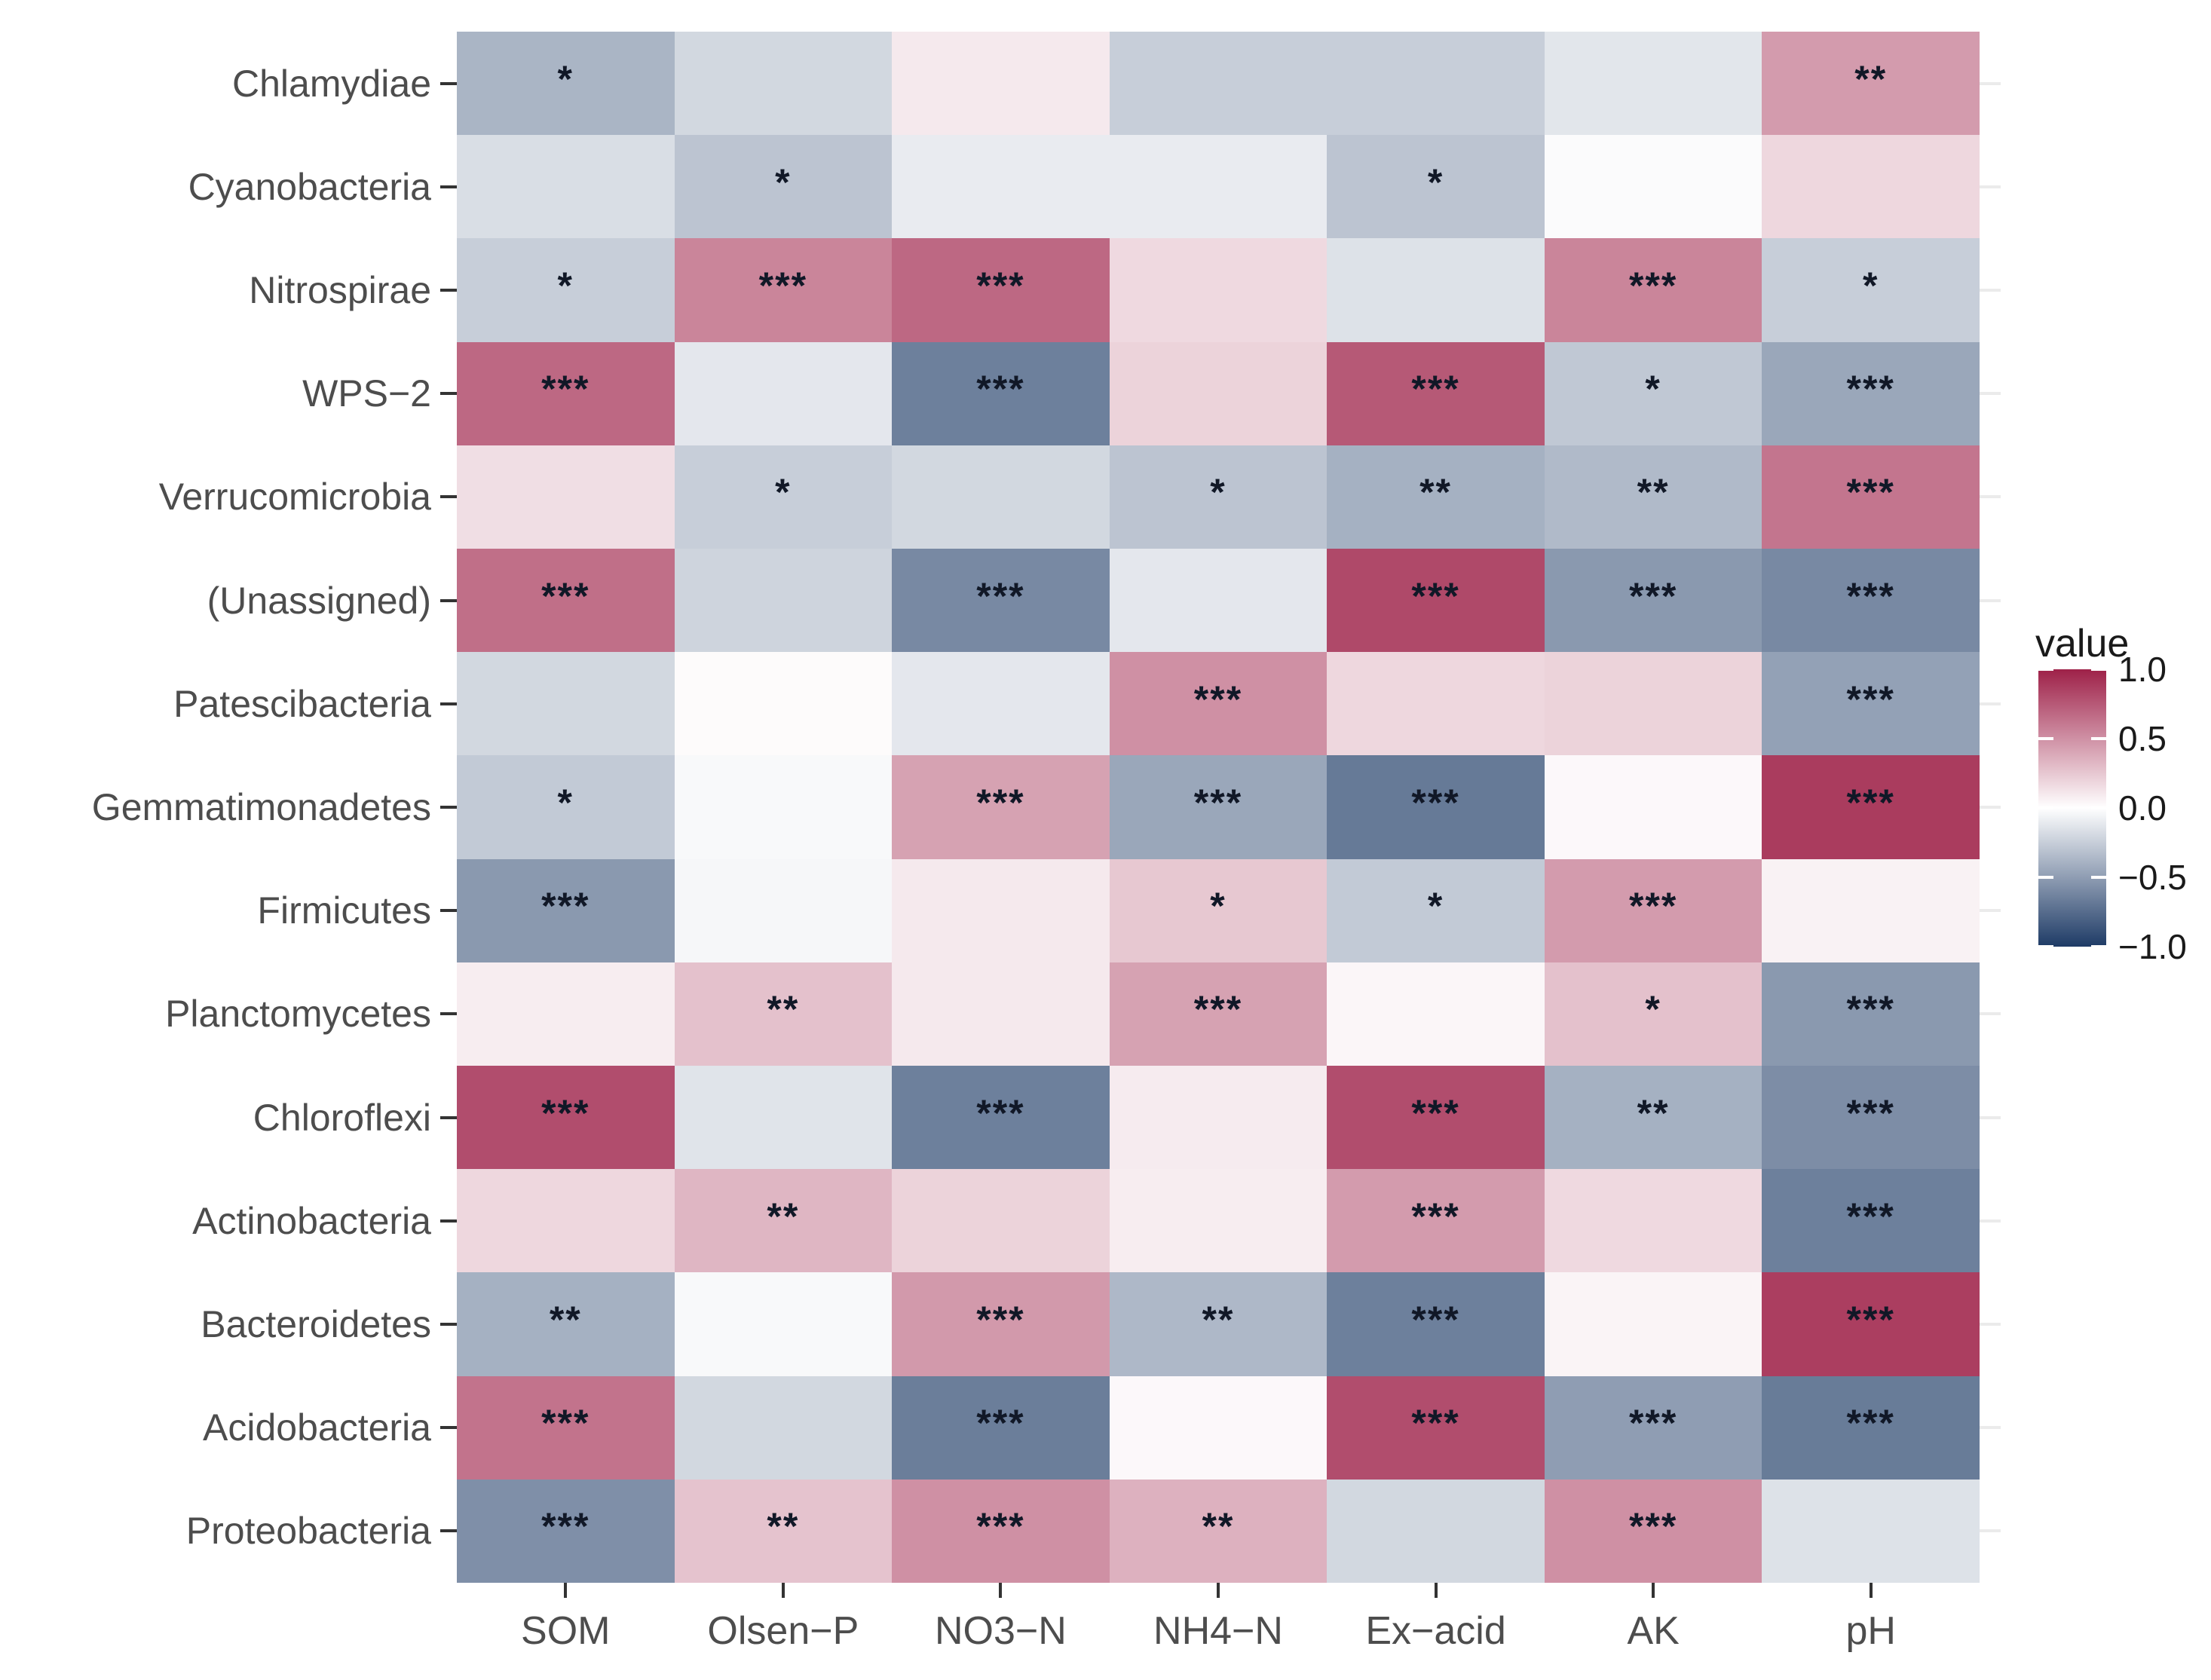 This screenshot has height=1680, width=2211. What do you see at coordinates (228, 1014) in the screenshot?
I see `y-axis-row: Planctomycetes` at bounding box center [228, 1014].